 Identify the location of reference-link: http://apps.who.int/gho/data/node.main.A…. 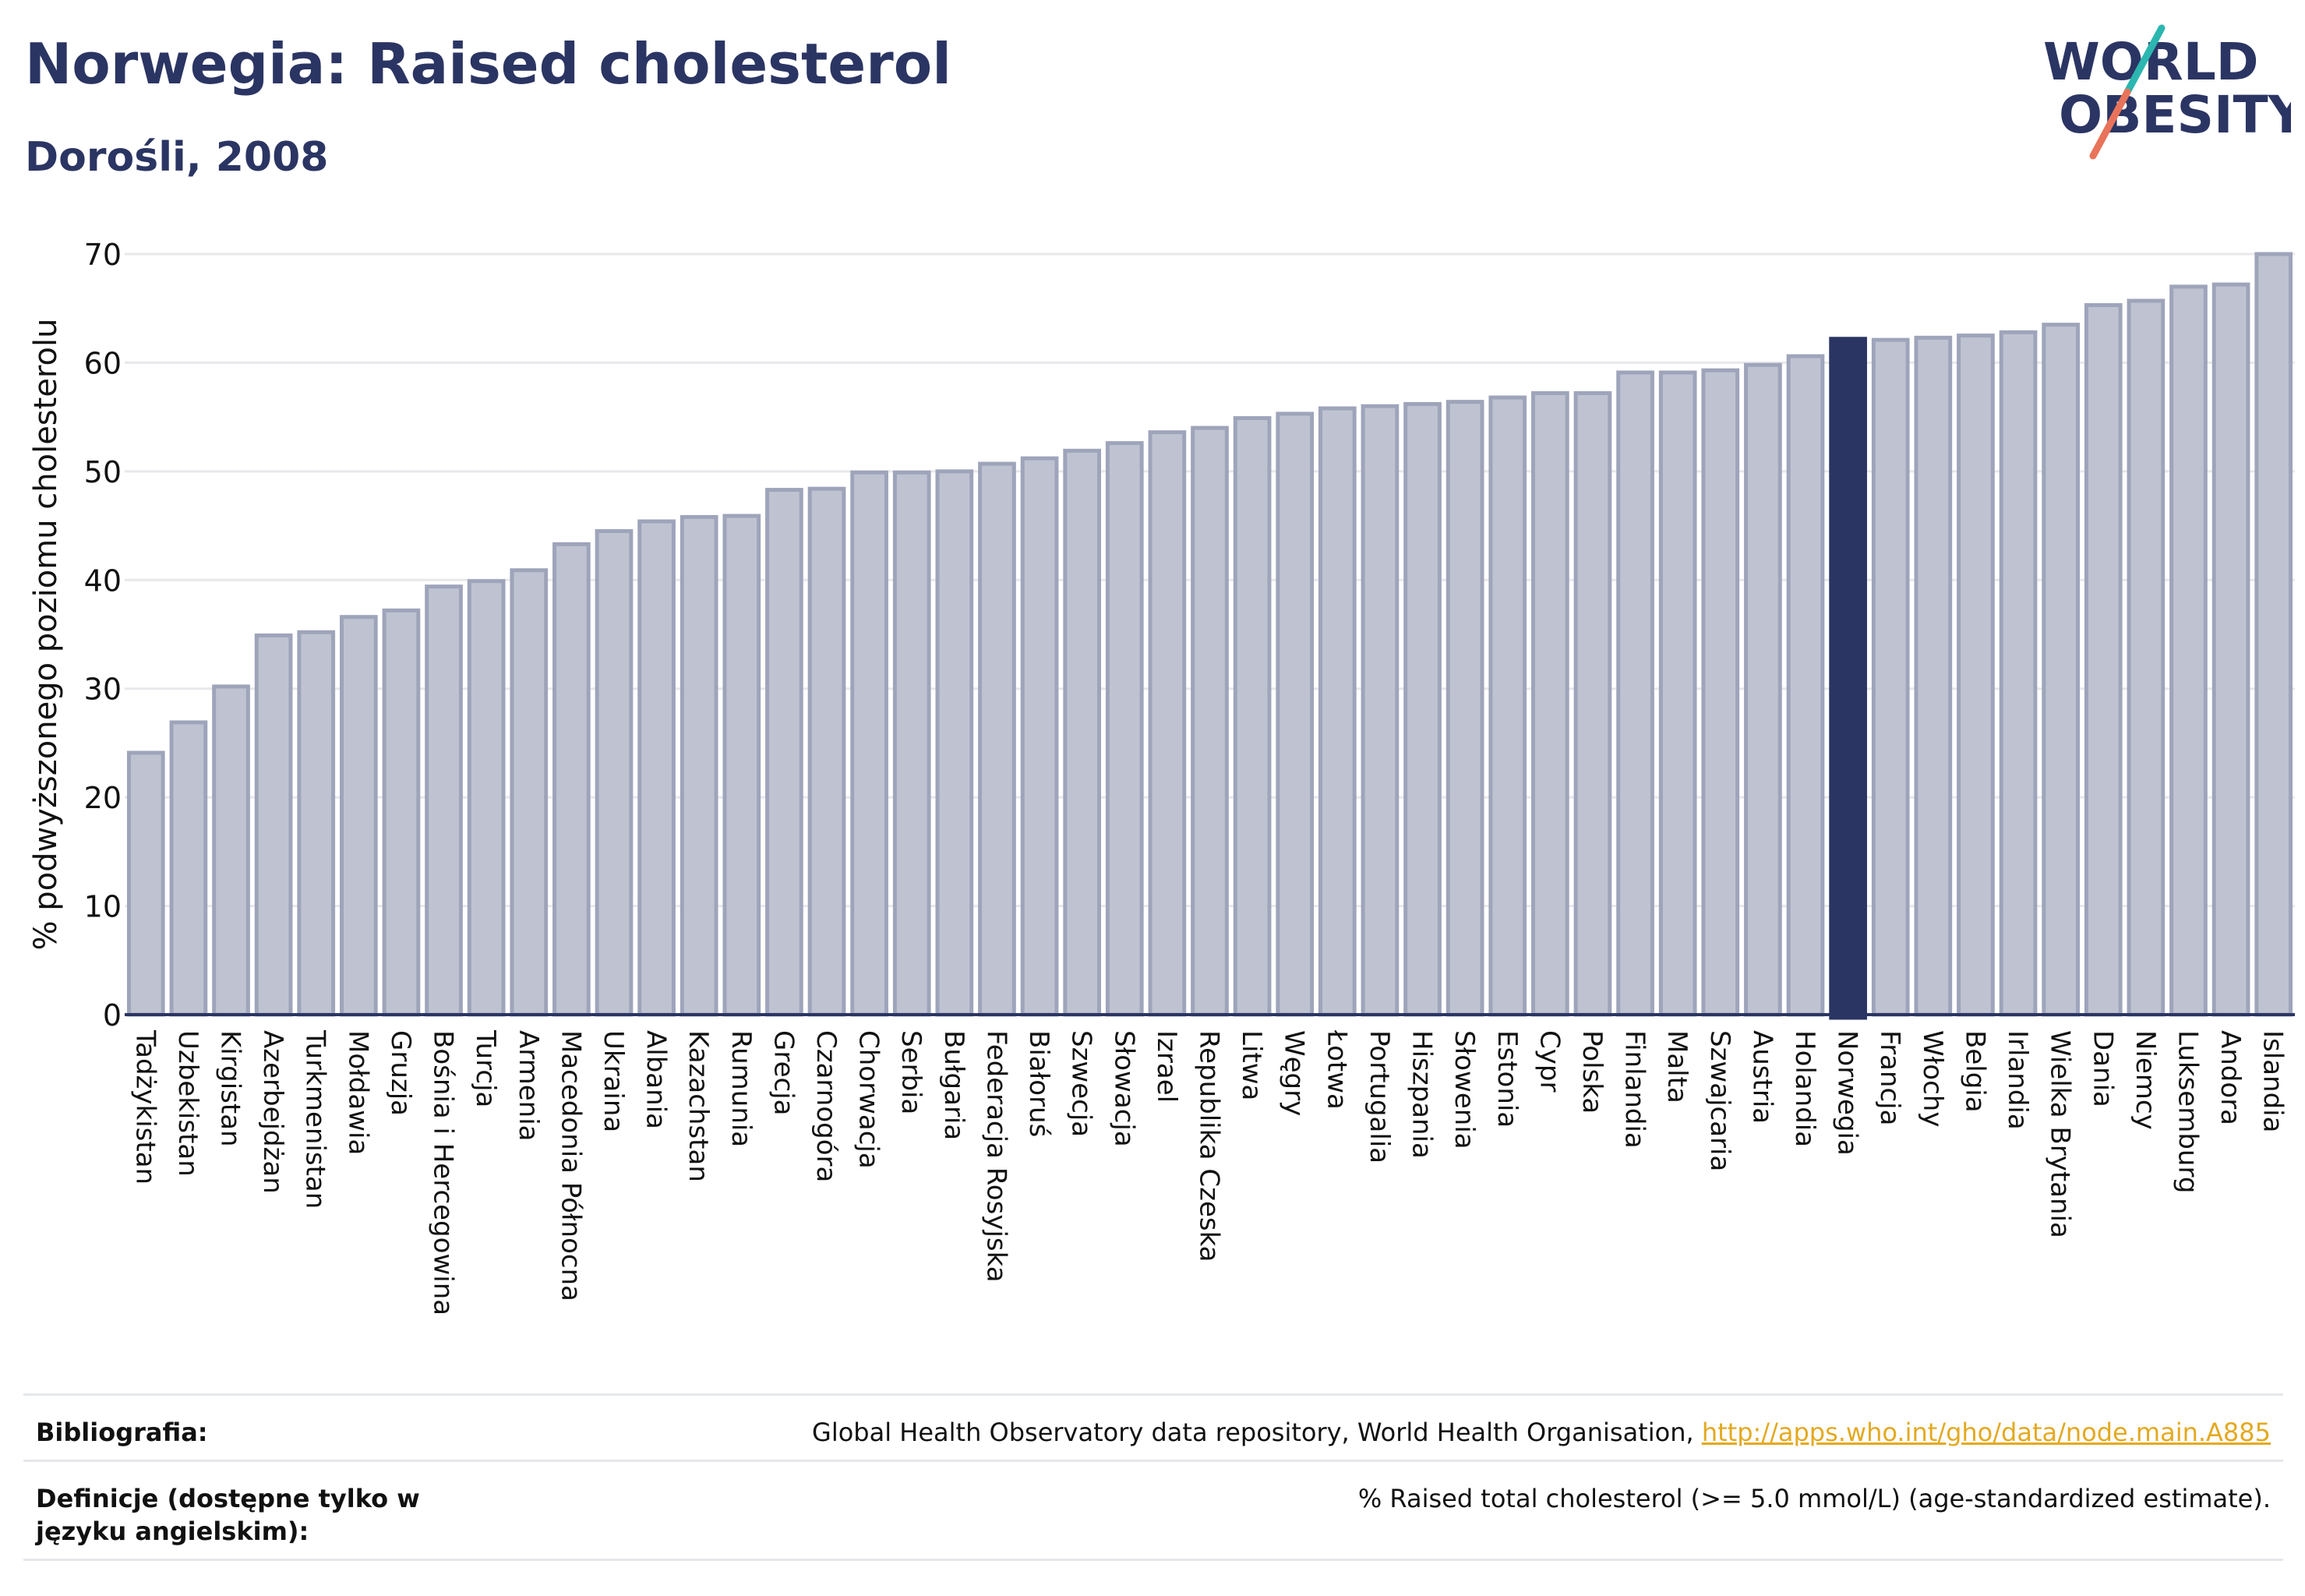
(1986, 1432).